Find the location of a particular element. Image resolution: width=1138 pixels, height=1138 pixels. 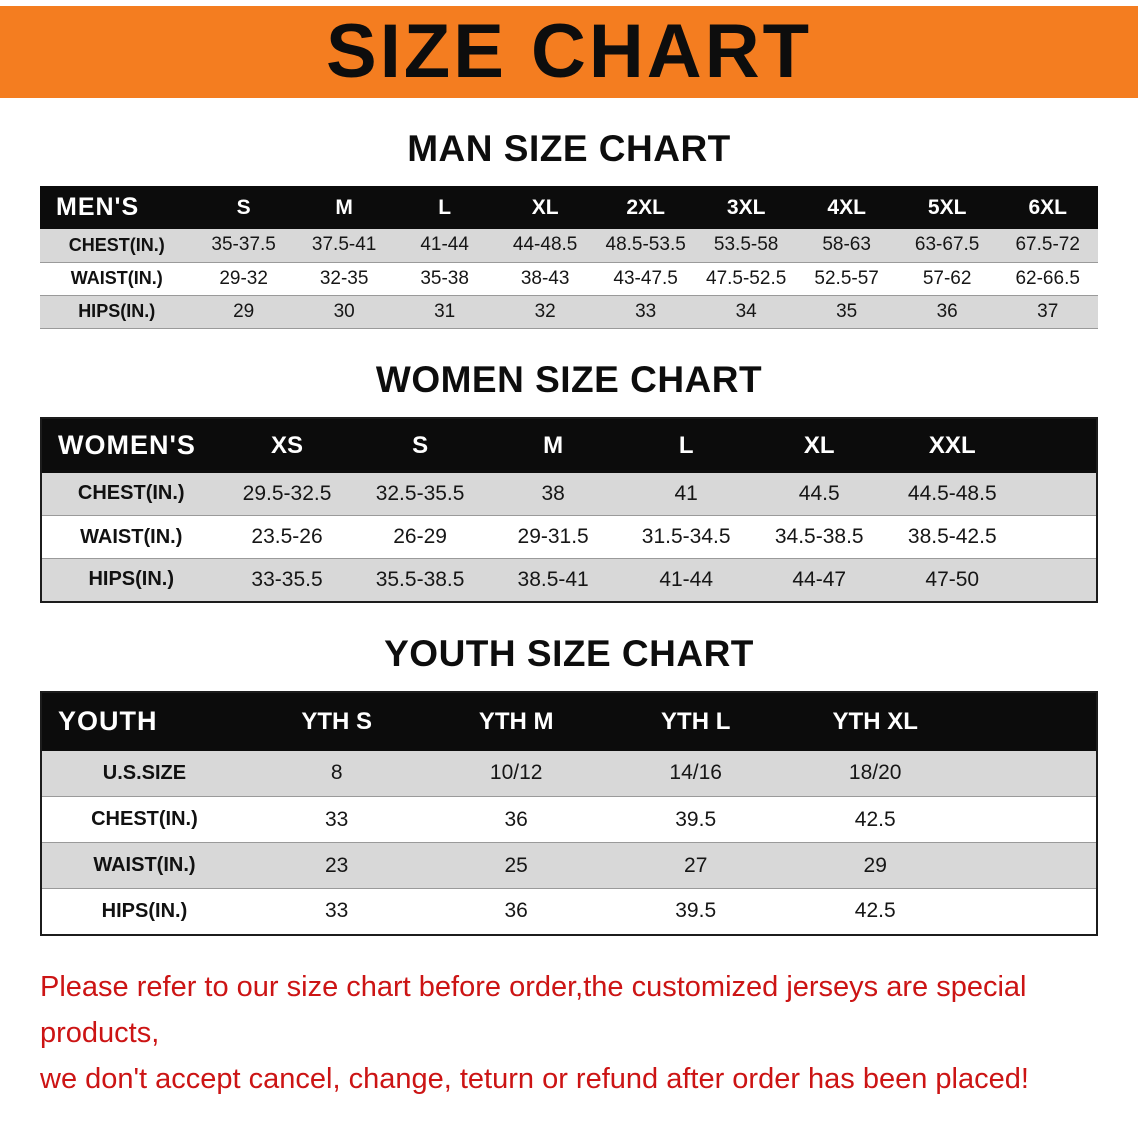

mens-header-row: MEN'S S M L XL 2XL 3XL 4XL 5XL 6XL is located at coordinates (569, 207).